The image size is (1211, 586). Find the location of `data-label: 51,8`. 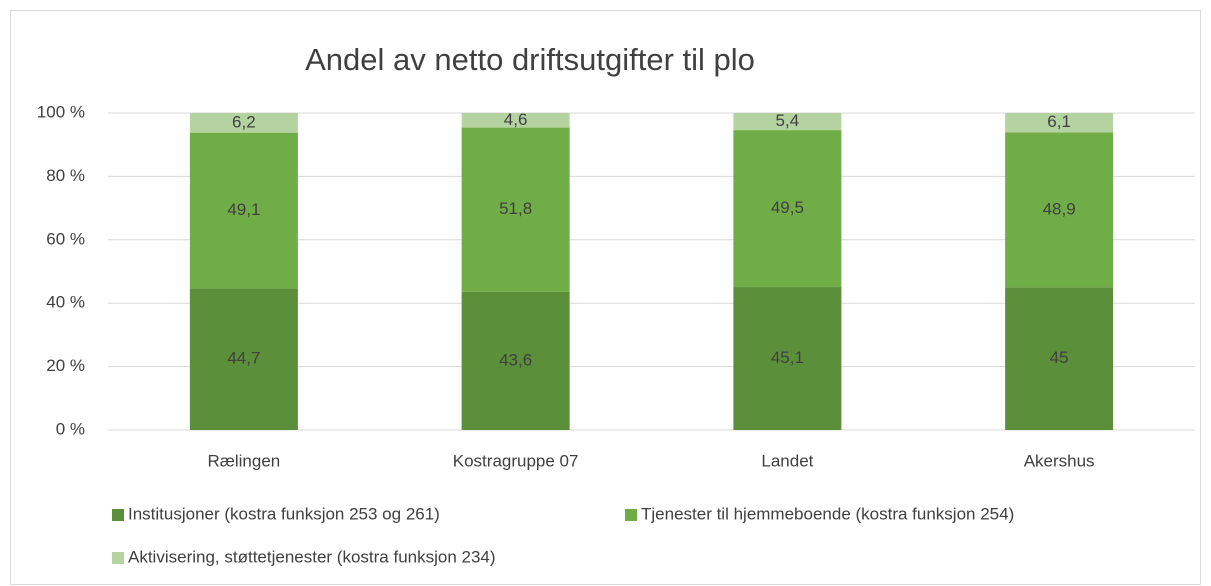

data-label: 51,8 is located at coordinates (515, 208).